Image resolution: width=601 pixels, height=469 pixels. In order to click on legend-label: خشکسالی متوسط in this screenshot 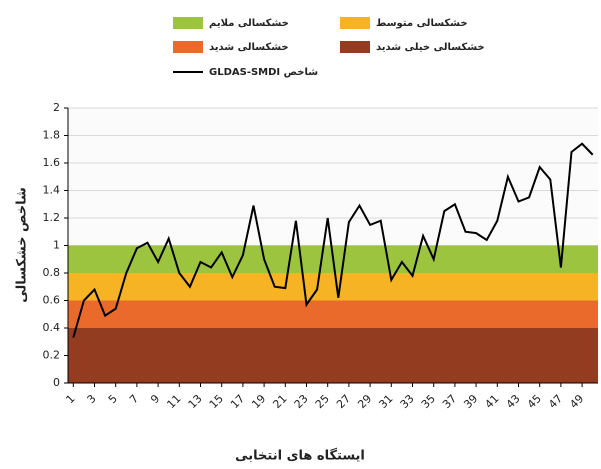, I will do `click(422, 23)`.